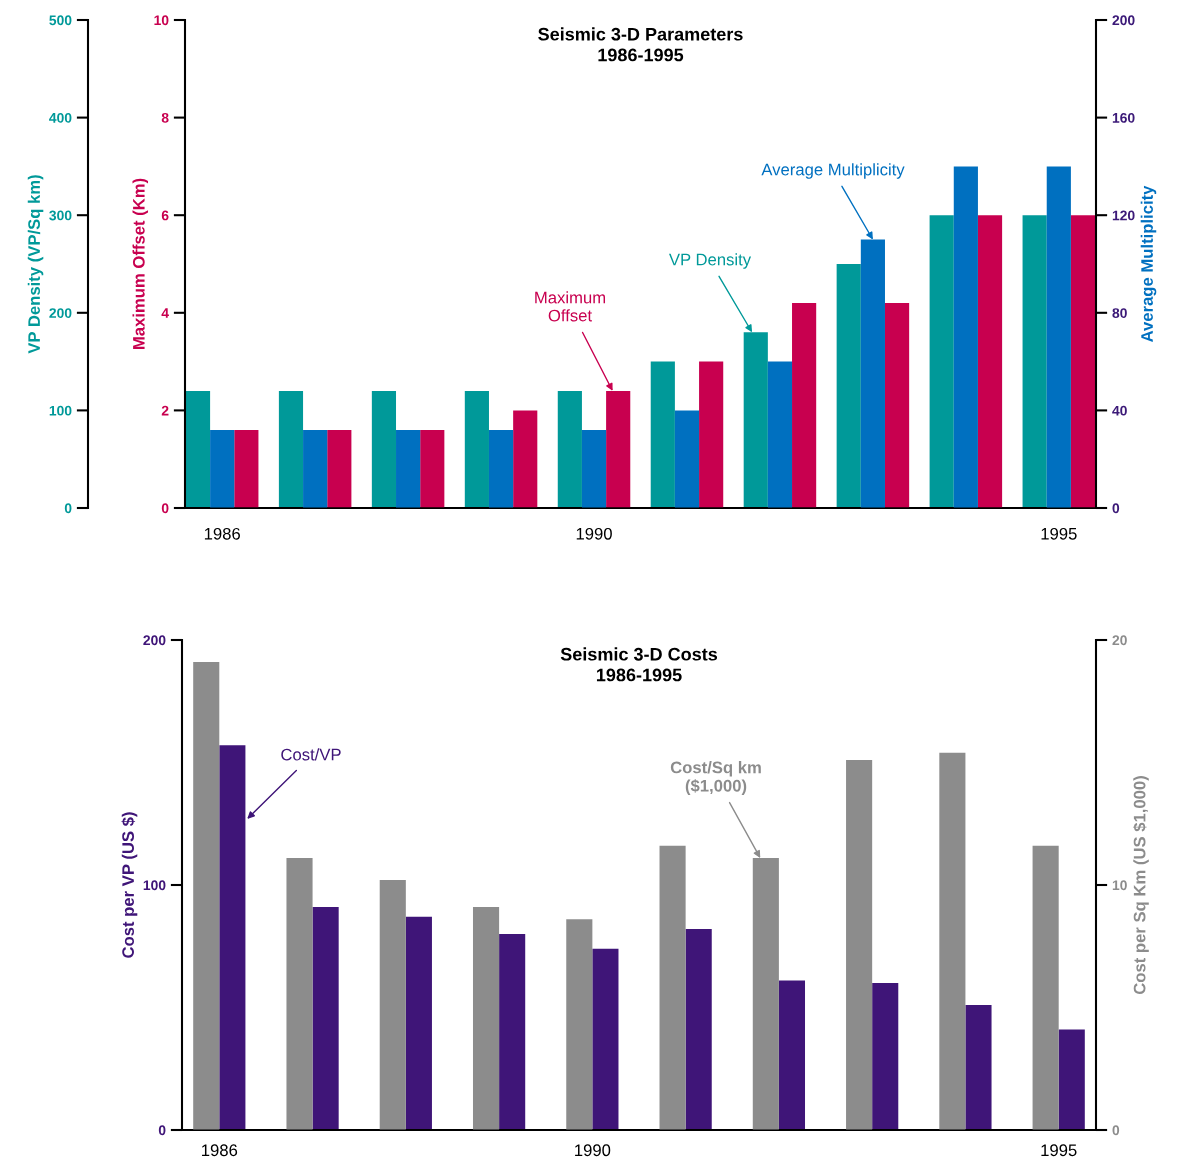 The width and height of the screenshot is (1184, 1167). What do you see at coordinates (710, 261) in the screenshot?
I see `annotation: VP Density` at bounding box center [710, 261].